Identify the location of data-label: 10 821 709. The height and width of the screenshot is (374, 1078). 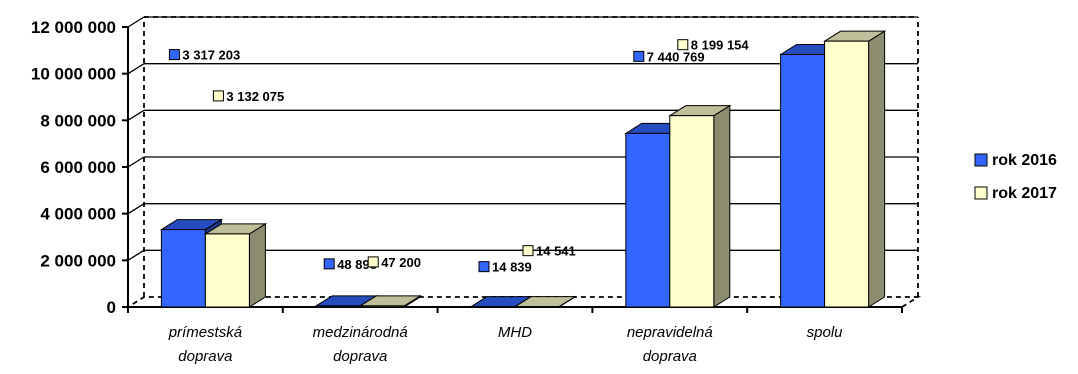
(834, 1).